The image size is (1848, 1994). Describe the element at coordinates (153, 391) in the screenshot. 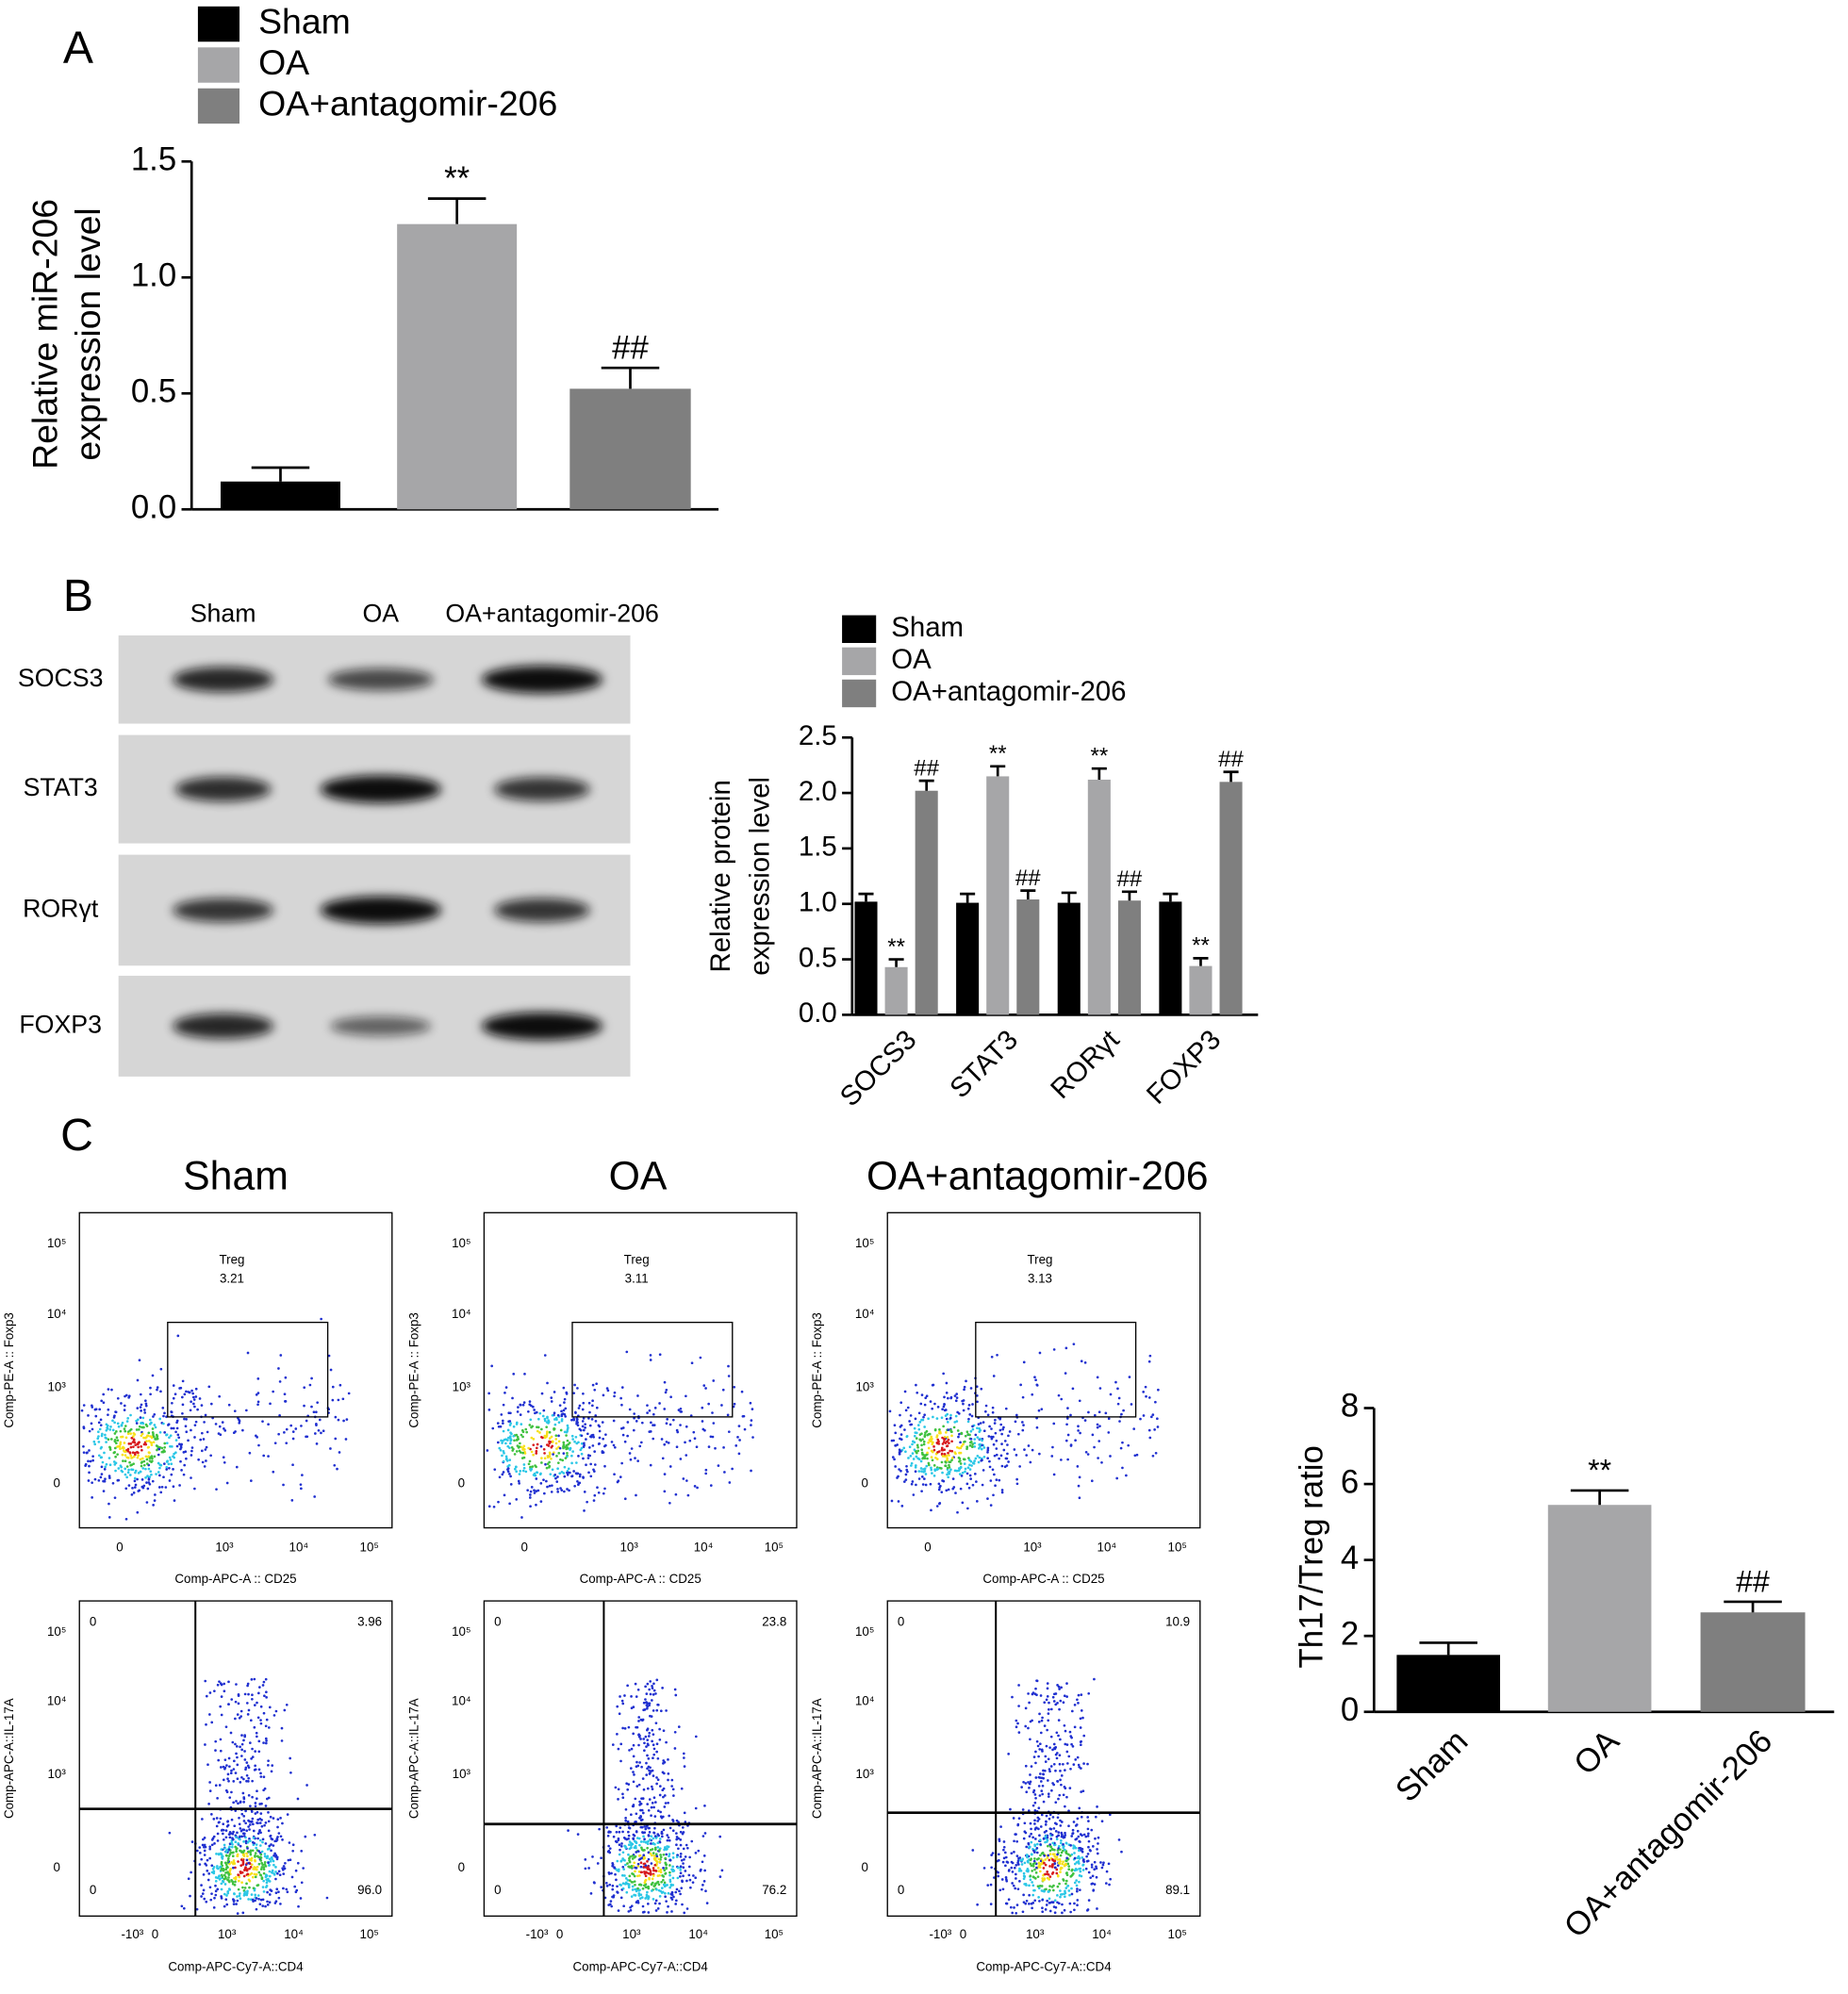

I see `y-tick-label: 0.5` at that location.